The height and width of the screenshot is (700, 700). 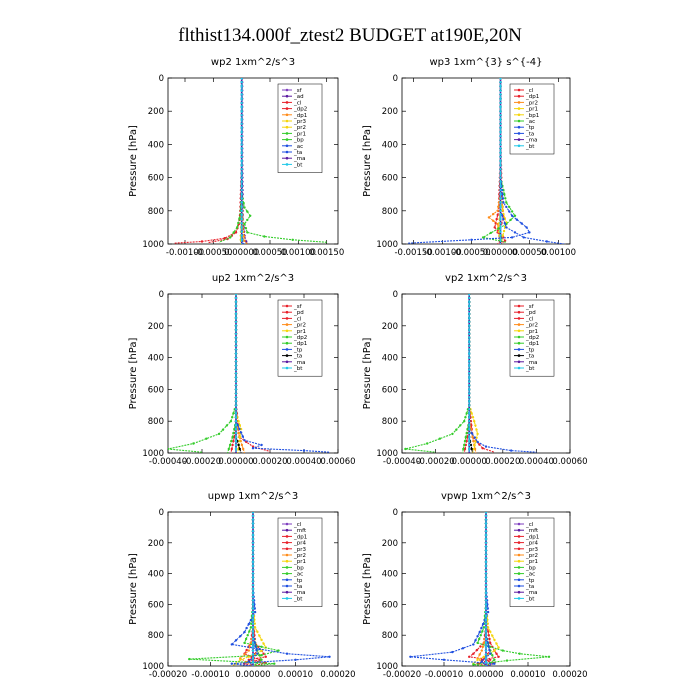 What do you see at coordinates (530, 575) in the screenshot?
I see `legend-label: _ac` at bounding box center [530, 575].